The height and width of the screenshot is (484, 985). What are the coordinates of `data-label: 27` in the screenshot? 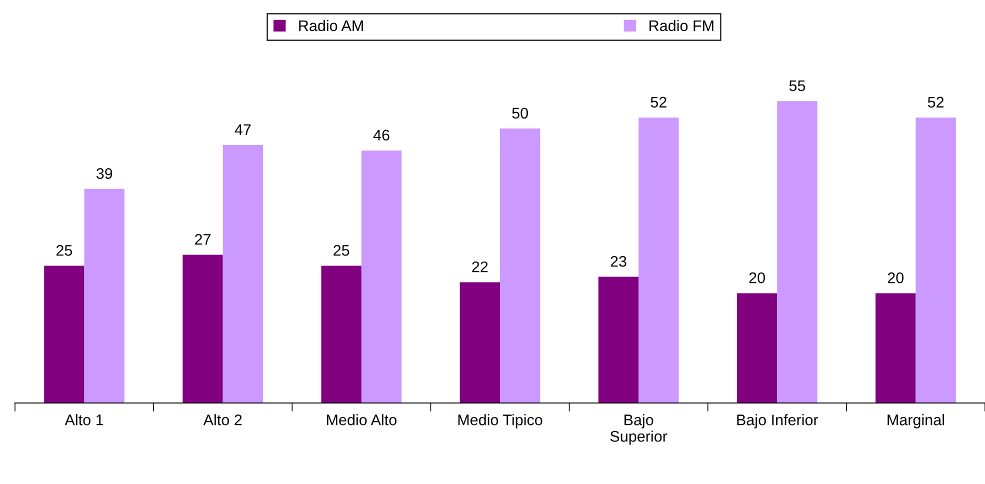 It's located at (202, 239).